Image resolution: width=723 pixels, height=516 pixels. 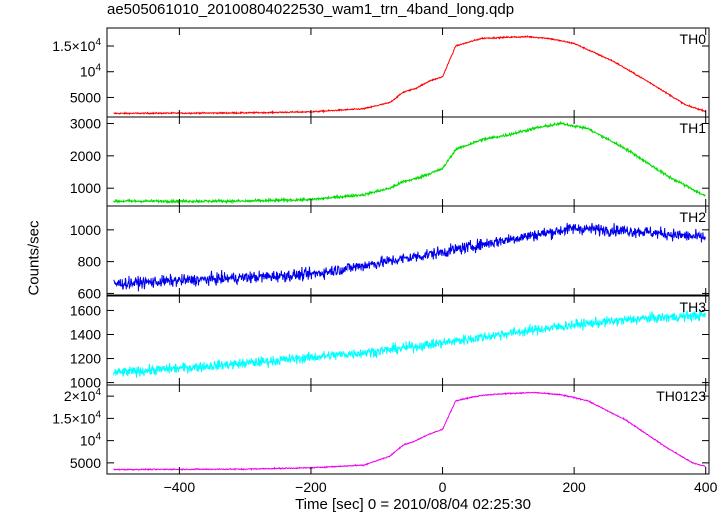 What do you see at coordinates (409, 343) in the screenshot?
I see `series-line-TH3` at bounding box center [409, 343].